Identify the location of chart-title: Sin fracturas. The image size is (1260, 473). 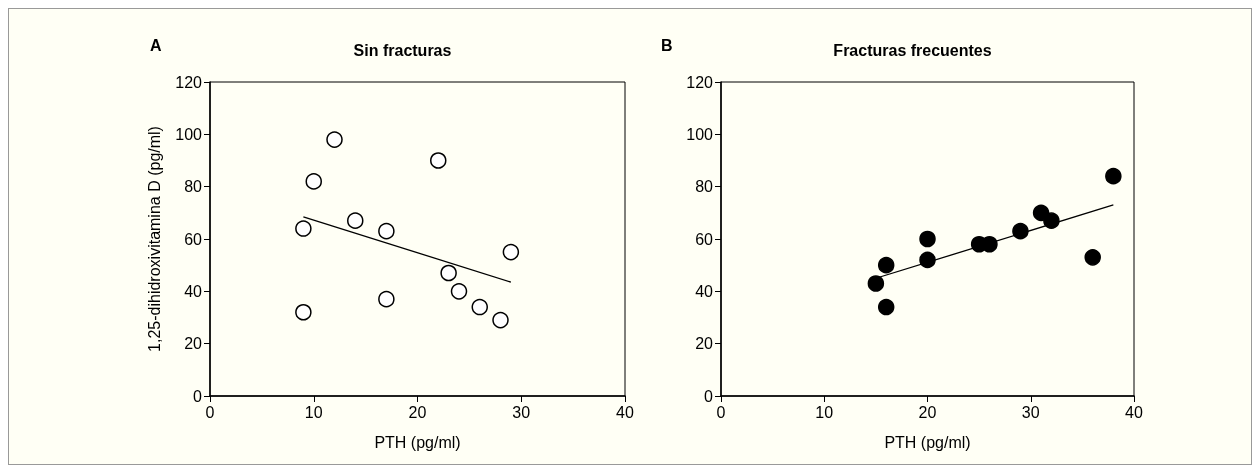
(402, 50).